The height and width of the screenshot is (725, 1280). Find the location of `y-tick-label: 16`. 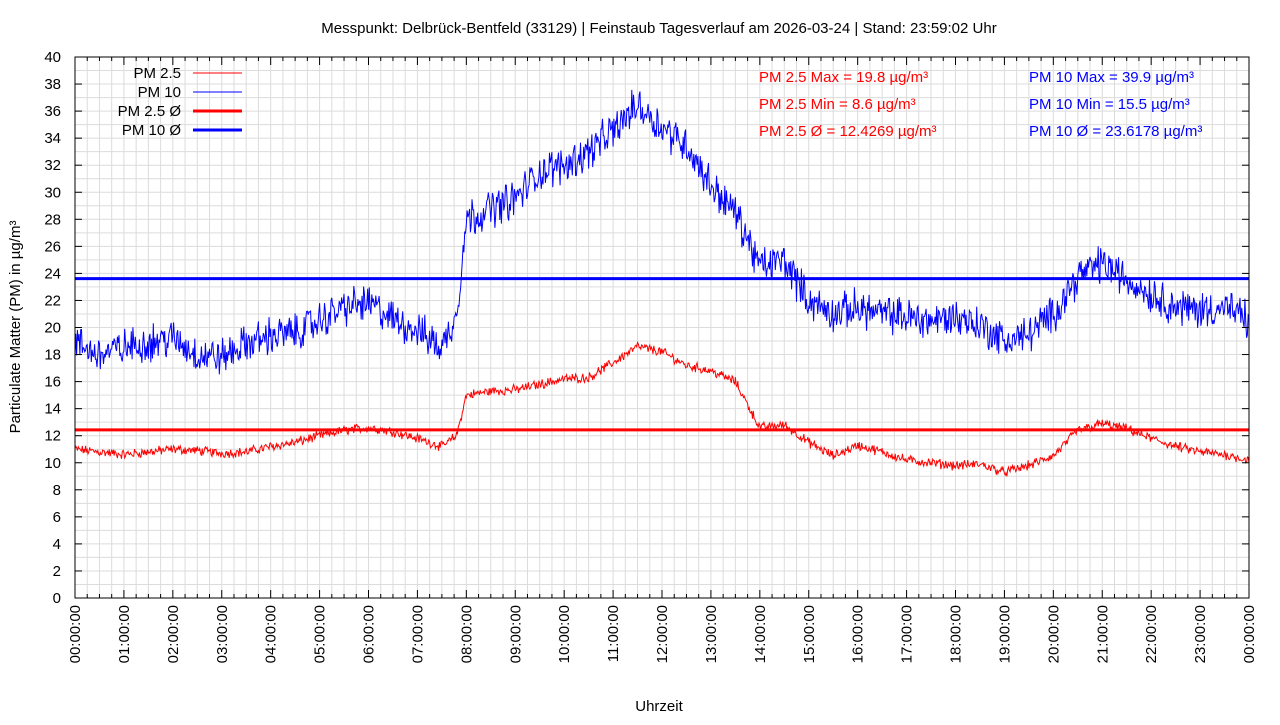

y-tick-label: 16 is located at coordinates (52, 382).